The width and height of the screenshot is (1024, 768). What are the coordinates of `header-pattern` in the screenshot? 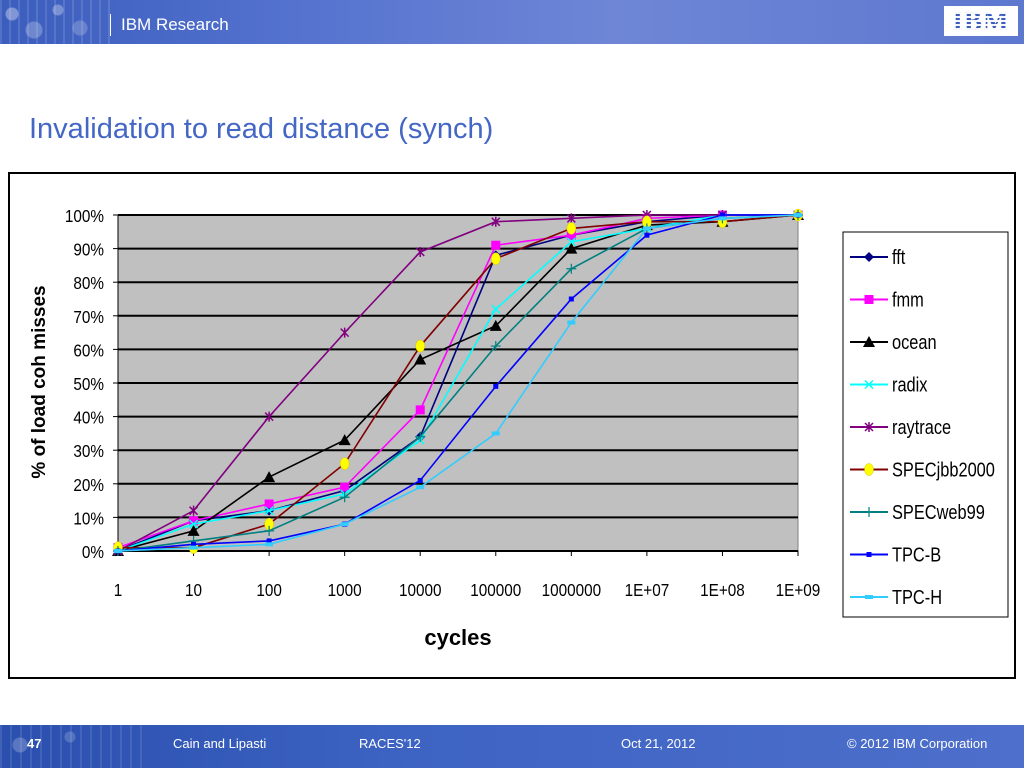 It's located at (55, 22).